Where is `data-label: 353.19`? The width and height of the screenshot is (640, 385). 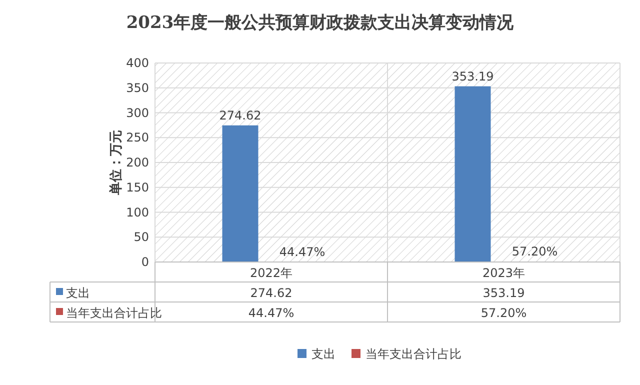
data-label: 353.19 is located at coordinates (503, 293).